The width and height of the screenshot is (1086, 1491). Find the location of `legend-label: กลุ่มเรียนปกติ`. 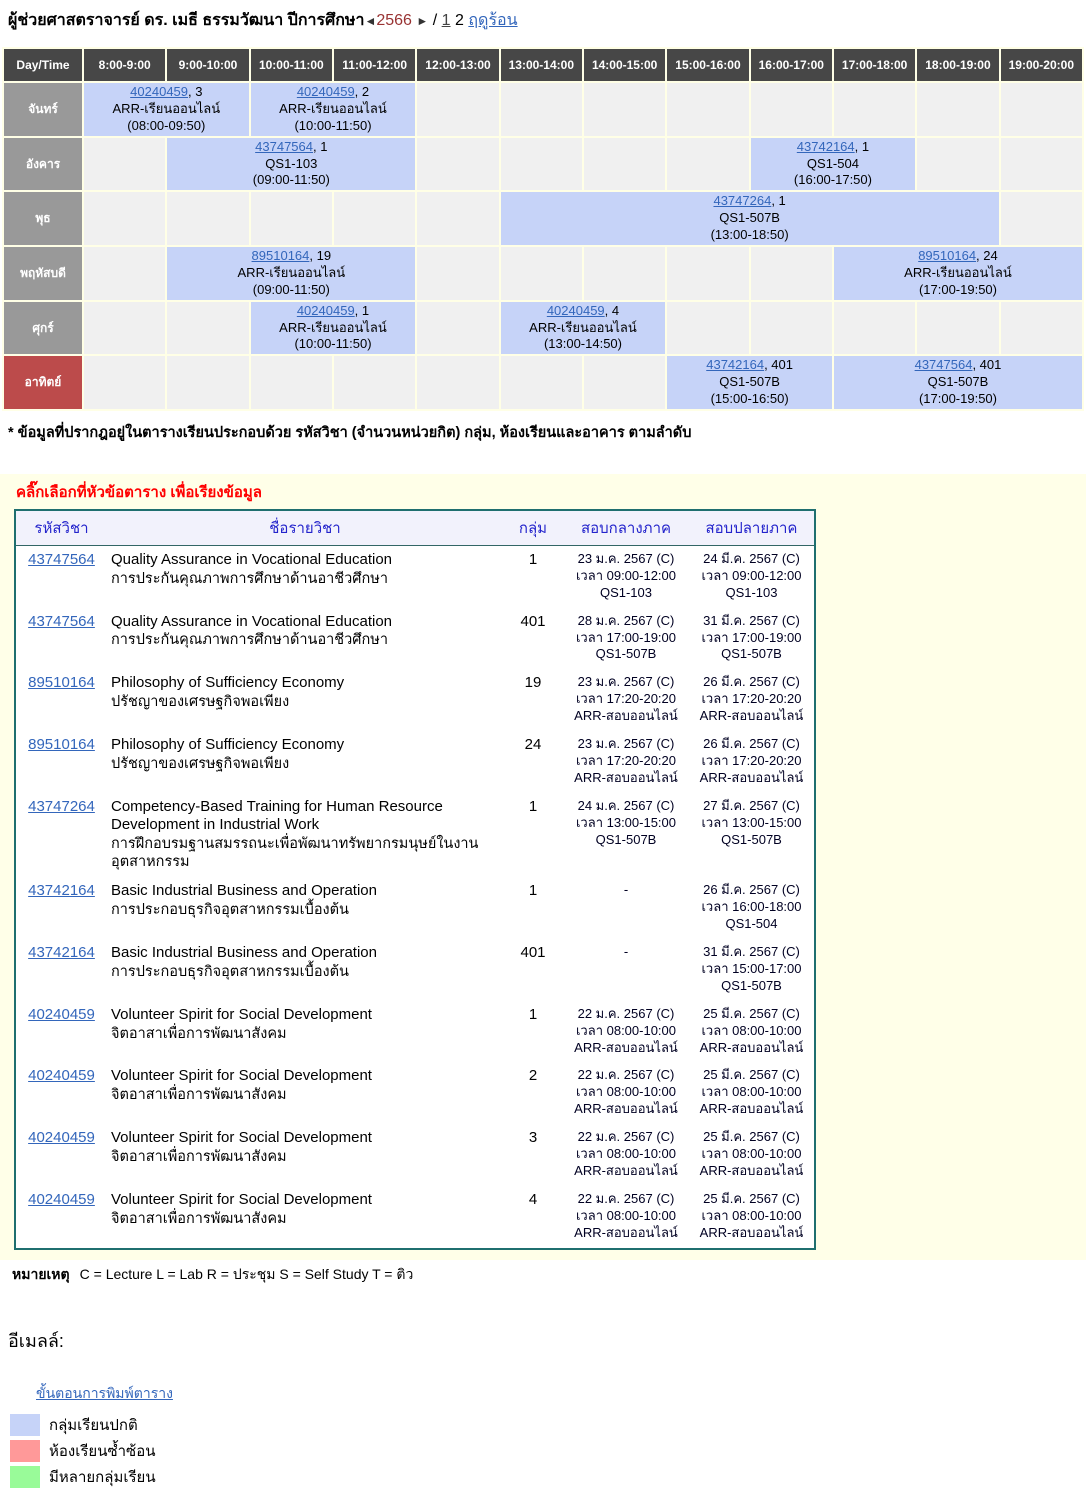

legend-label: กลุ่มเรียนปกติ is located at coordinates (93, 1425).